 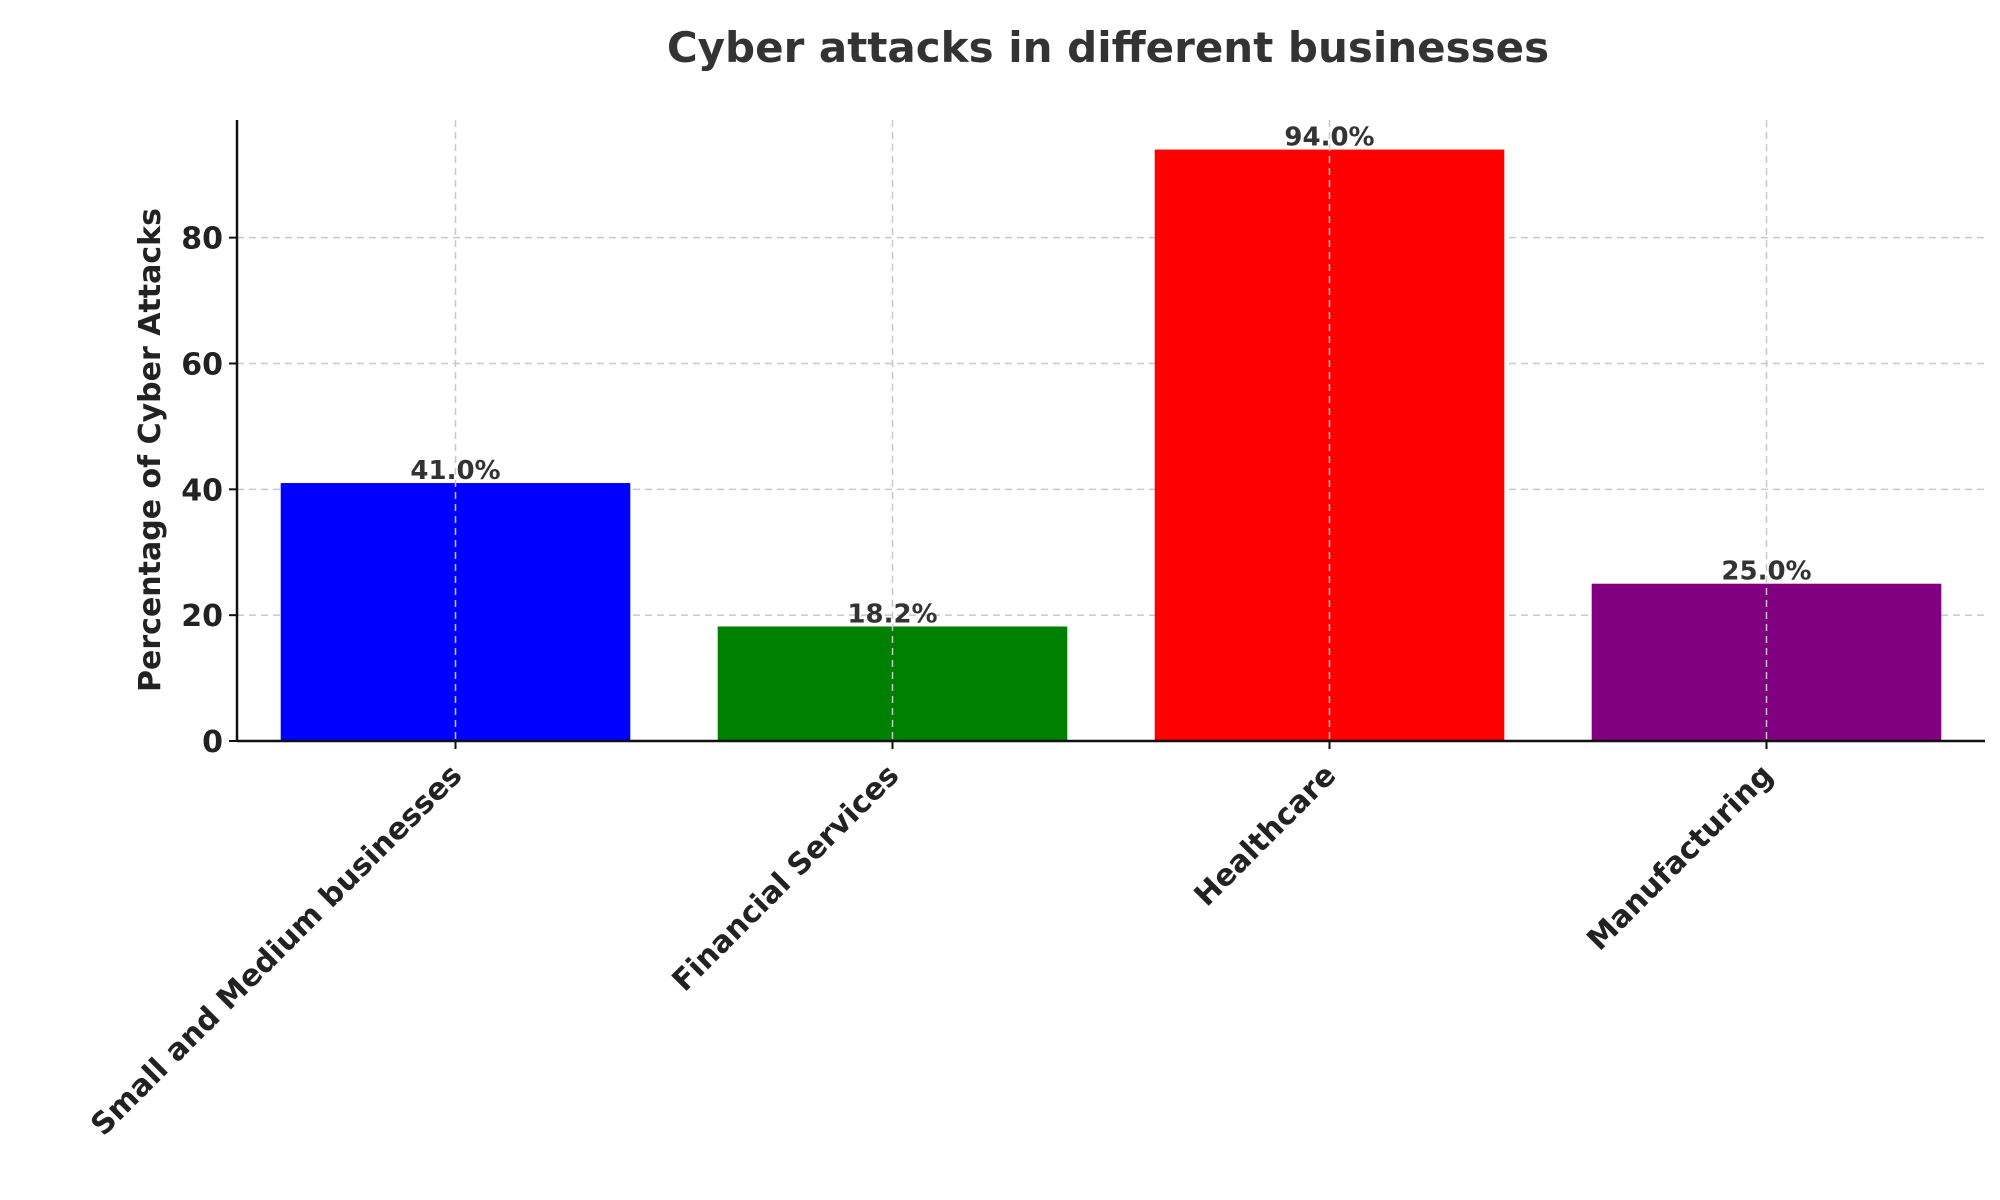 I want to click on x-tick-label: Financial Services, so click(x=785, y=878).